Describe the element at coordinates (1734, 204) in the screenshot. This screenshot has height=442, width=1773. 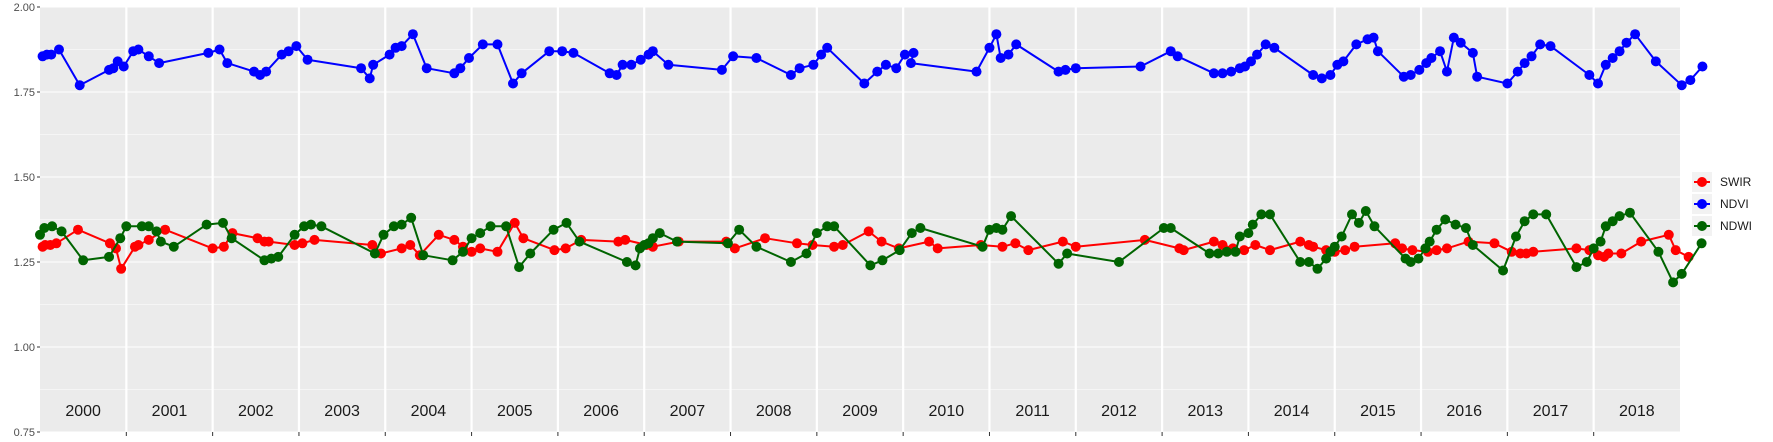
I see `legend-label: NDVI` at that location.